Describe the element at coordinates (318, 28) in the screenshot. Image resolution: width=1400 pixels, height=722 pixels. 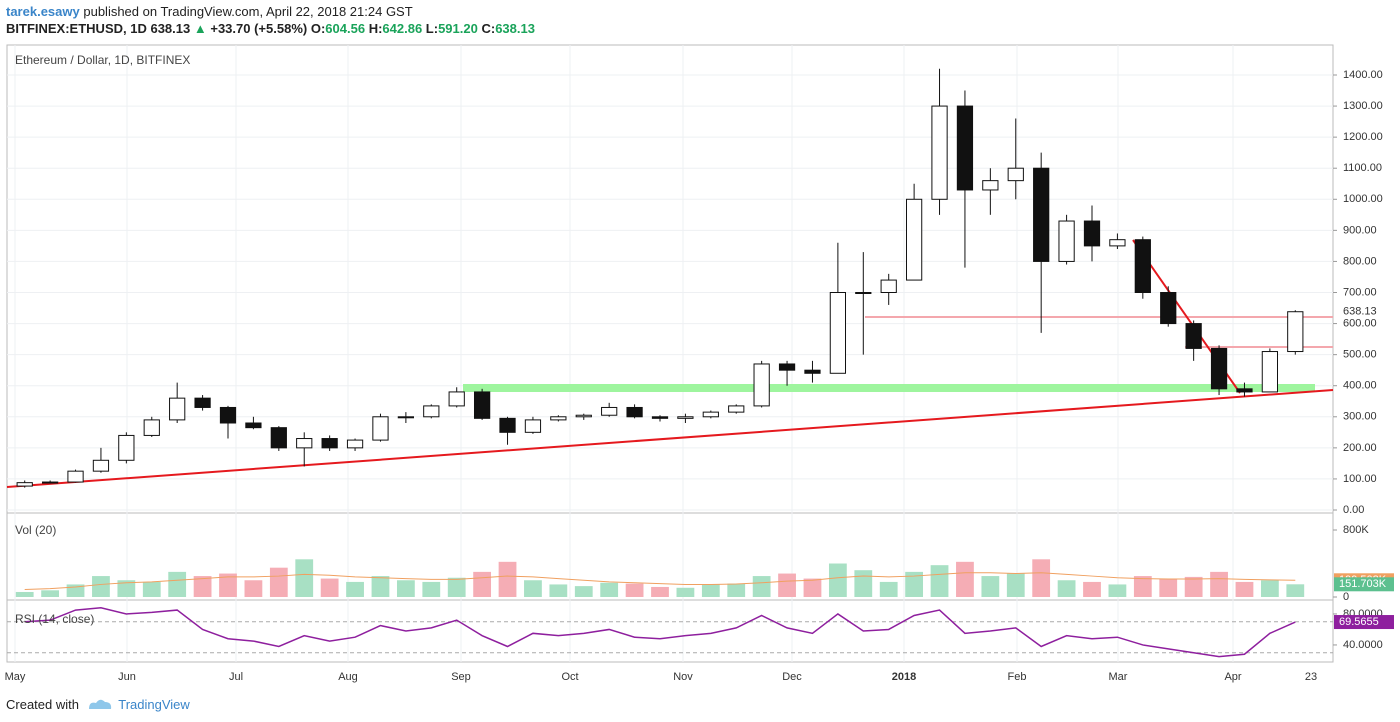
I see `o-label: O:` at that location.